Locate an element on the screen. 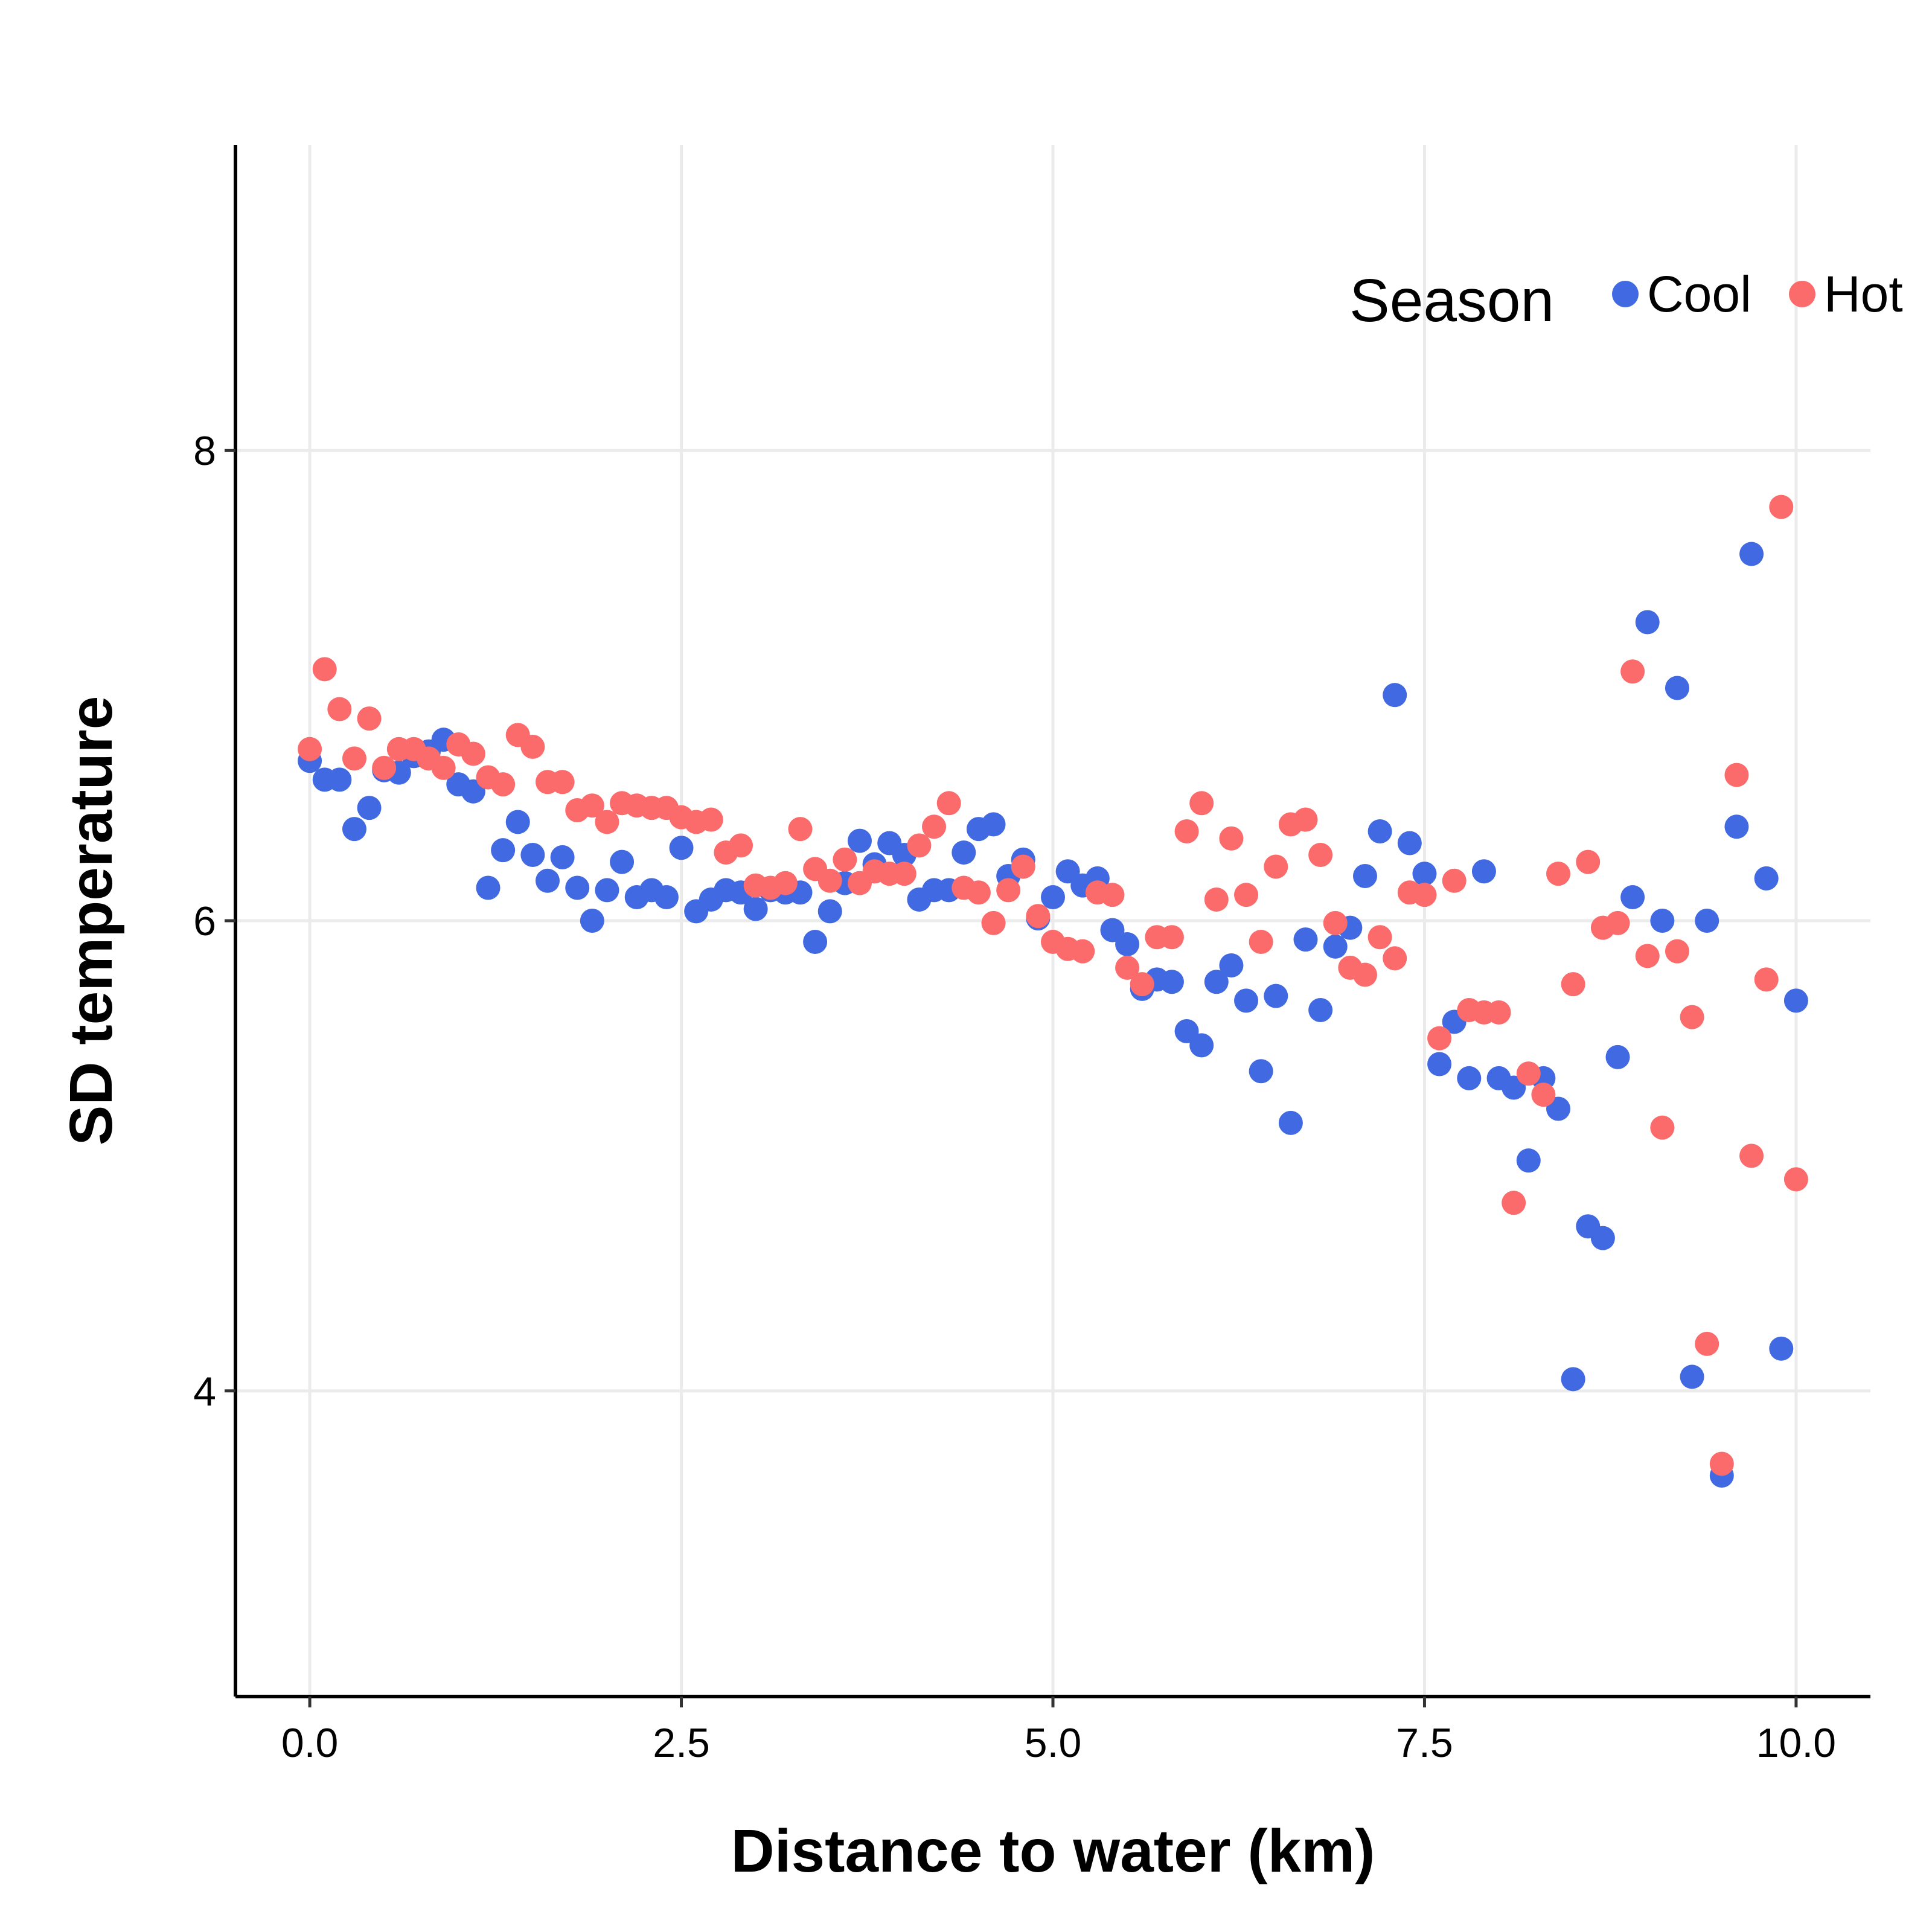  legend-label-cool: Cool is located at coordinates (1699, 294).